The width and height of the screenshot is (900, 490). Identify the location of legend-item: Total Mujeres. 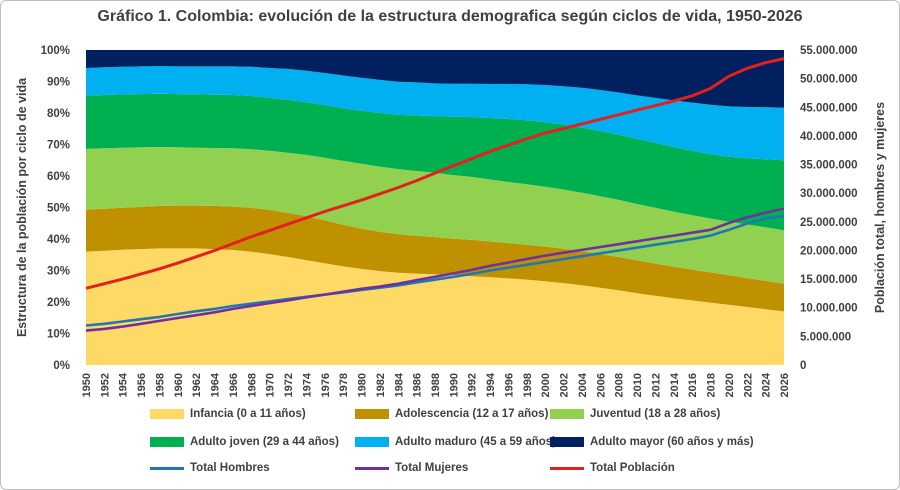
(411, 468).